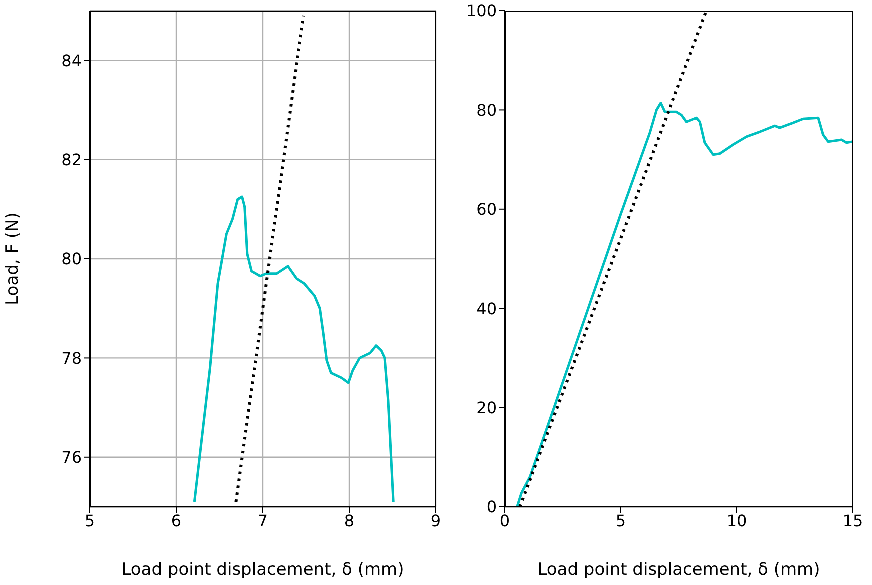 This screenshot has height=585, width=872. What do you see at coordinates (349, 520) in the screenshot?
I see `x-tick-label: 8` at bounding box center [349, 520].